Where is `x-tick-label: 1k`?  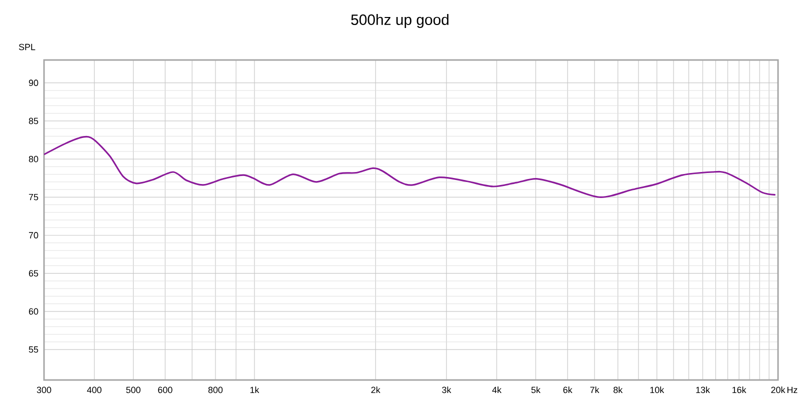
x-tick-label: 1k is located at coordinates (255, 389).